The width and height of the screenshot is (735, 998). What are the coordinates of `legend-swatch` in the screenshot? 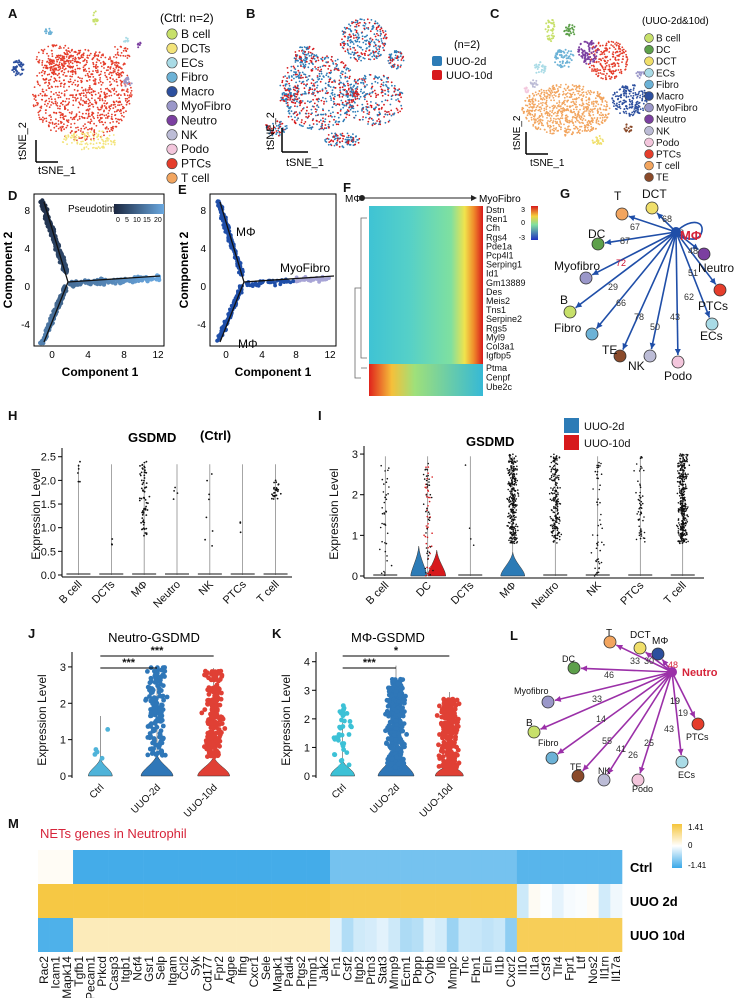 It's located at (649, 84).